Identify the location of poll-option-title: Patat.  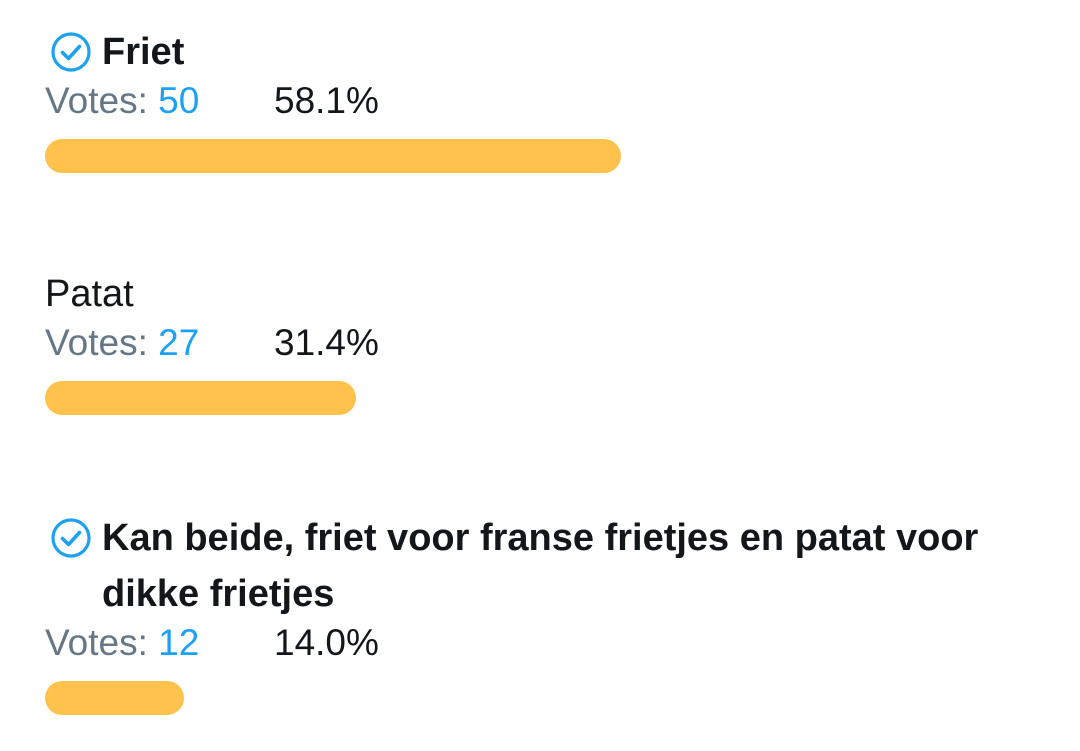
(540, 294).